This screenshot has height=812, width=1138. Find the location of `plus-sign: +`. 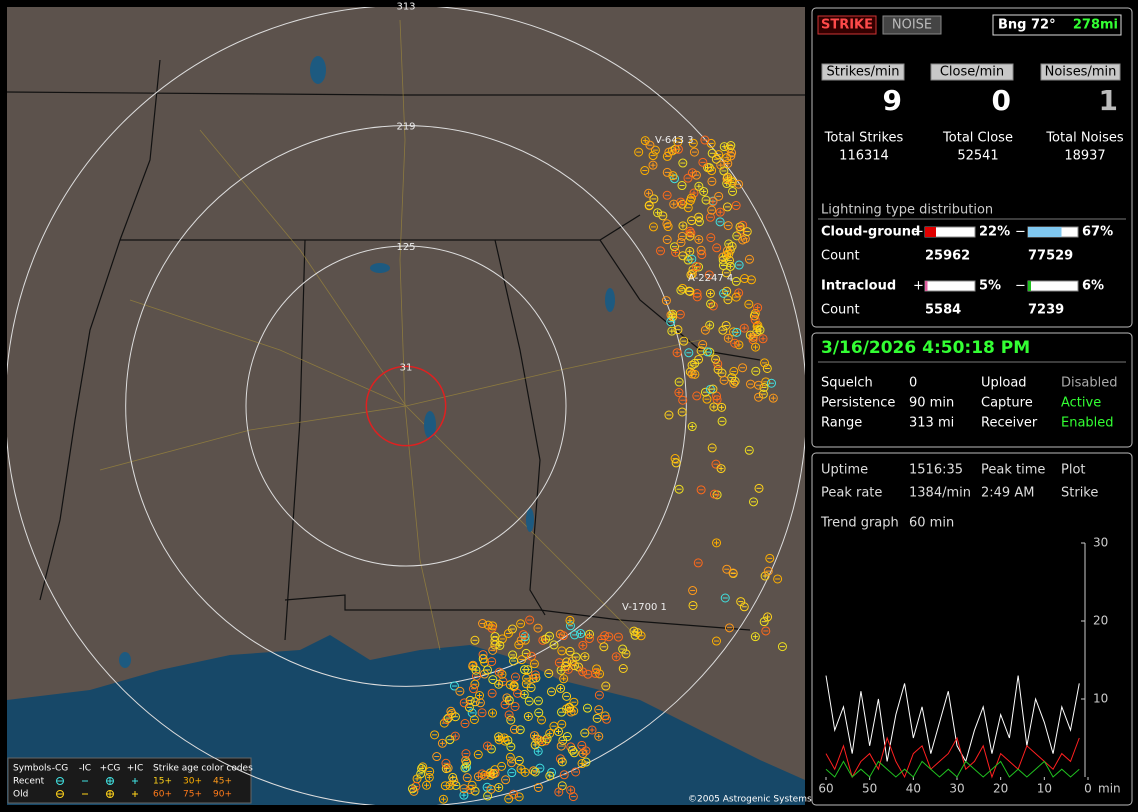

plus-sign: + is located at coordinates (918, 286).